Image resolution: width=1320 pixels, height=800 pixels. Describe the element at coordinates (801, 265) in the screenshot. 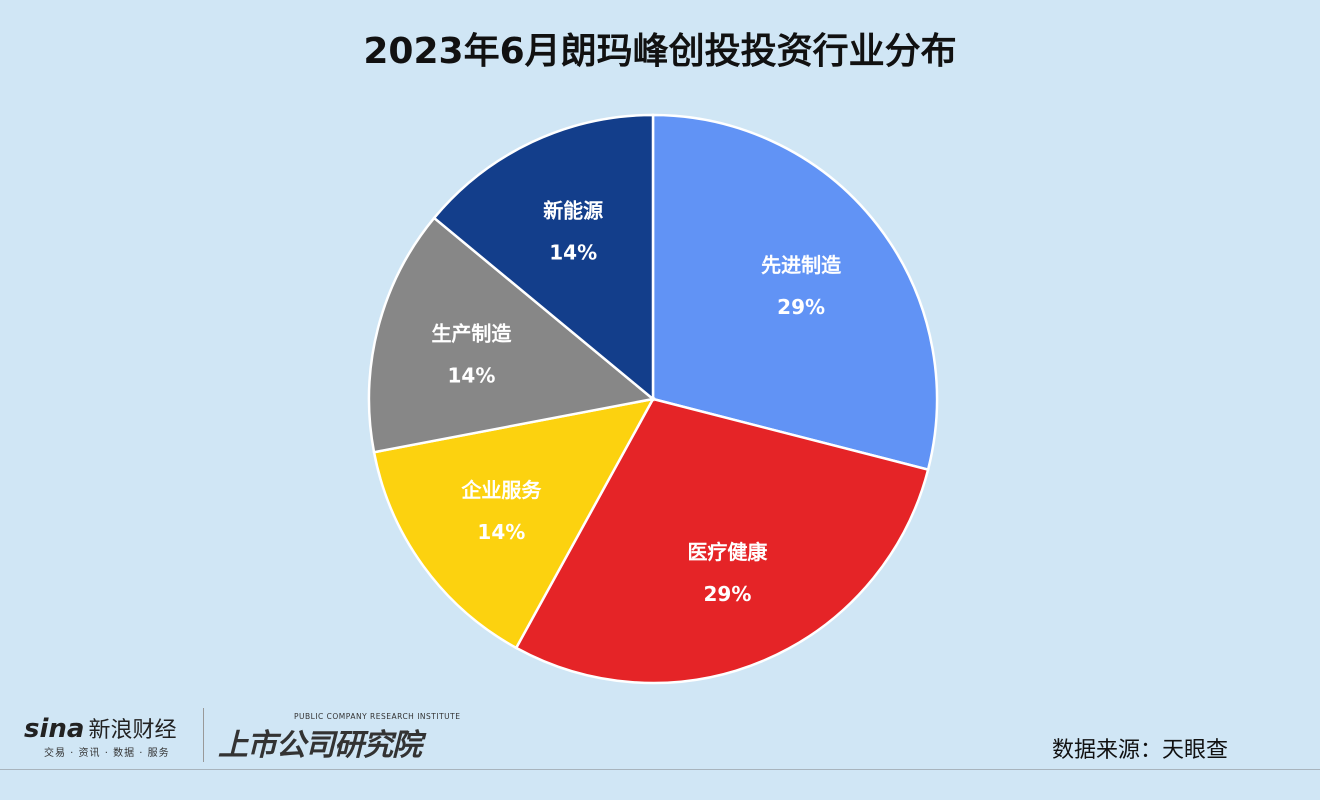

I see `slice-category-label: 先进制造` at that location.